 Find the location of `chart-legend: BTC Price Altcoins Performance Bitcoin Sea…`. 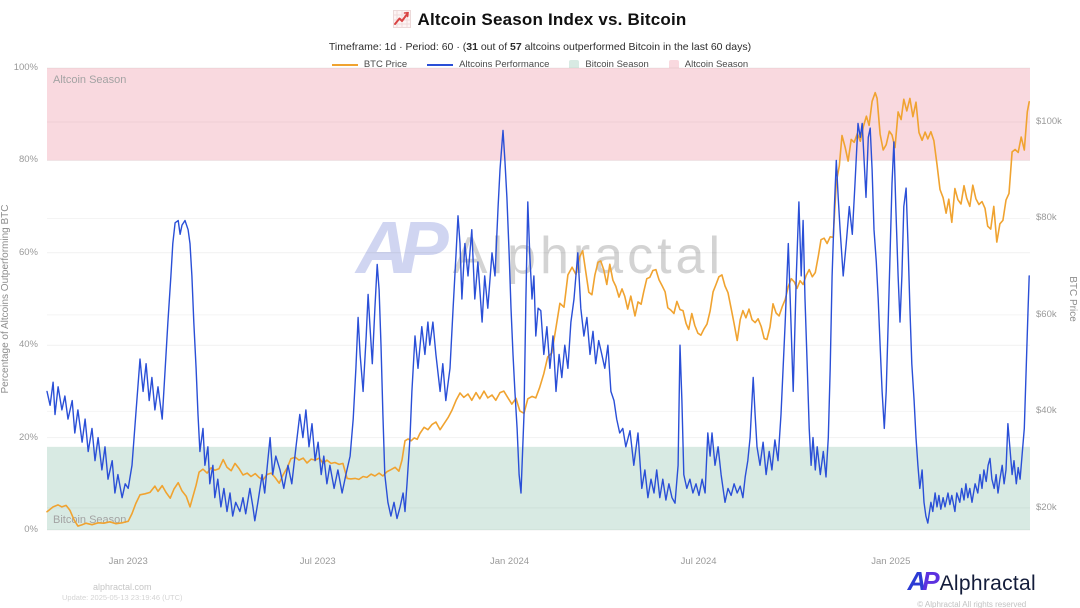

chart-legend: BTC Price Altcoins Performance Bitcoin Sea… is located at coordinates (540, 64).